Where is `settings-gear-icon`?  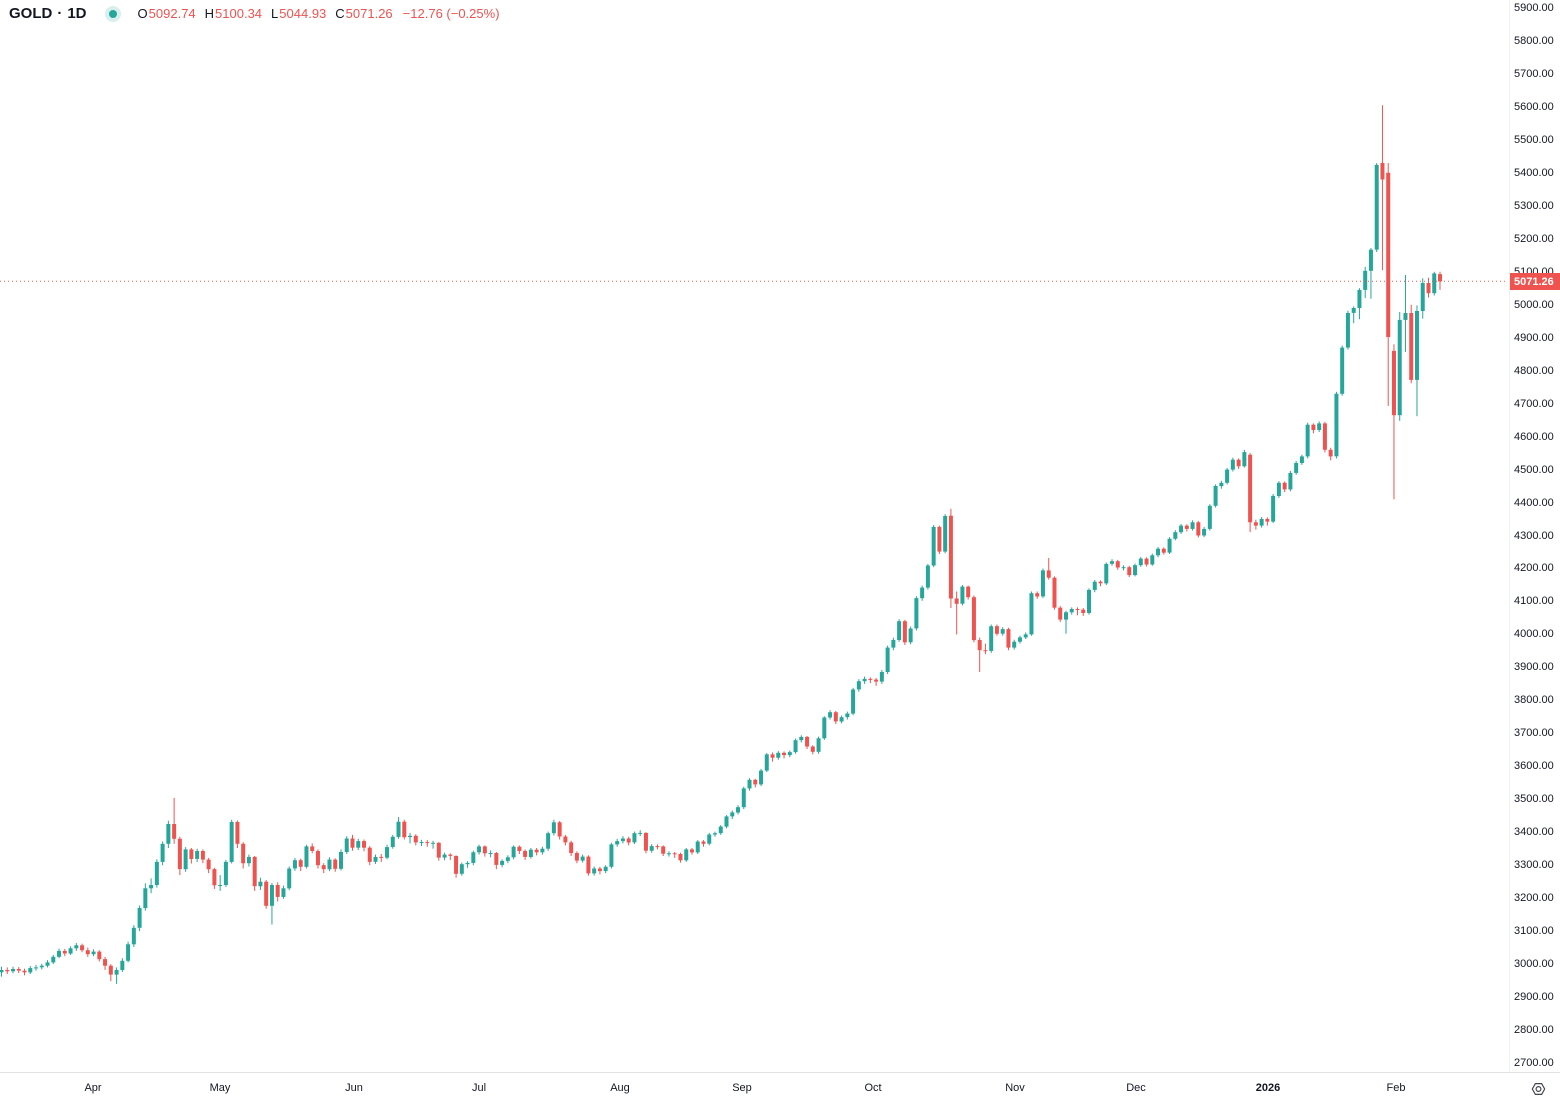 settings-gear-icon is located at coordinates (1538, 1089).